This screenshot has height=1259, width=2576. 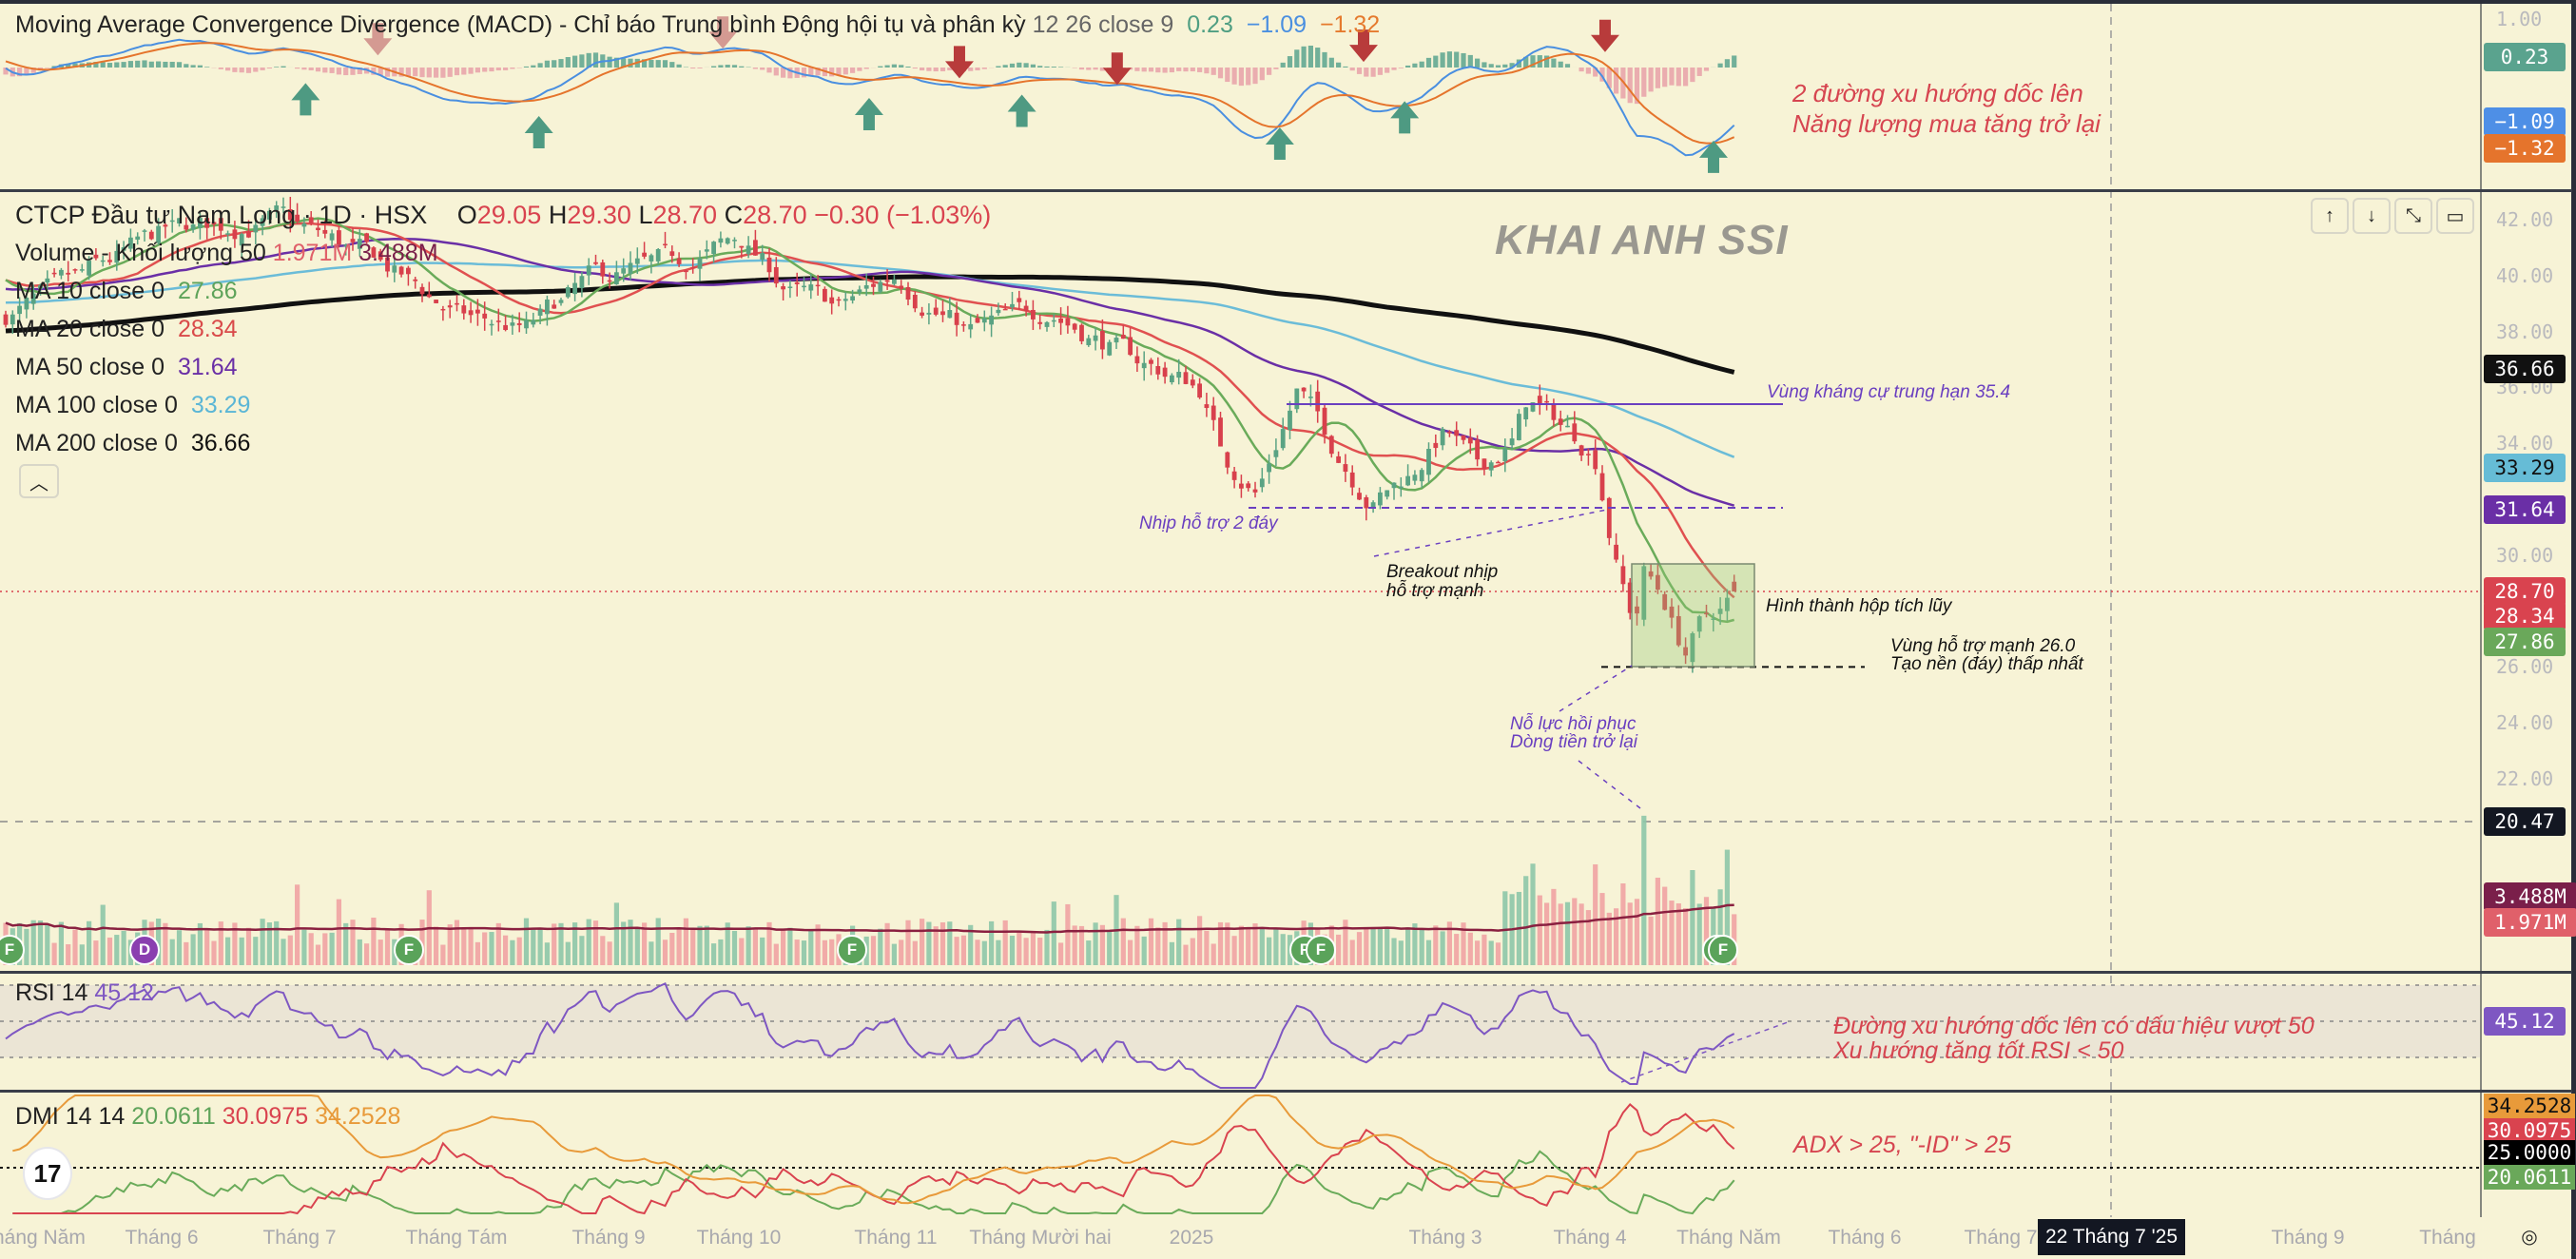 What do you see at coordinates (1889, 392) in the screenshot?
I see `resistance-annotation: Vùng kháng cự trung hạn 35.4` at bounding box center [1889, 392].